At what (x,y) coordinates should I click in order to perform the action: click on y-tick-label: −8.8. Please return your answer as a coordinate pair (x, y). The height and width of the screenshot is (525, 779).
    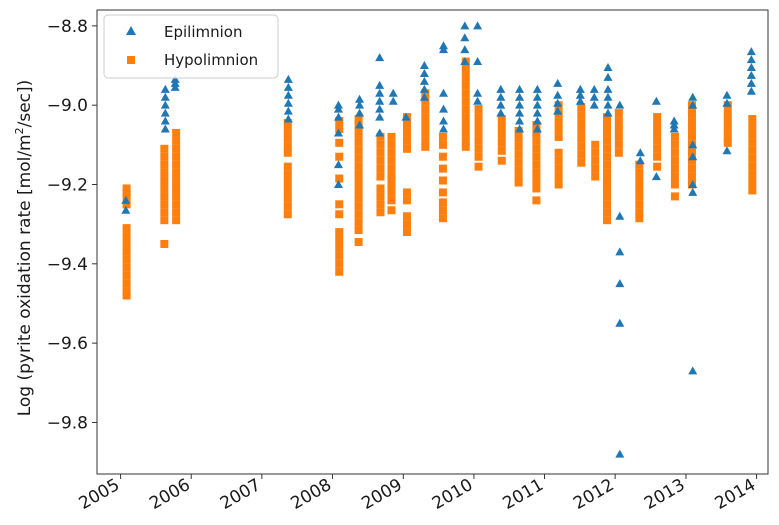
    Looking at the image, I should click on (67, 27).